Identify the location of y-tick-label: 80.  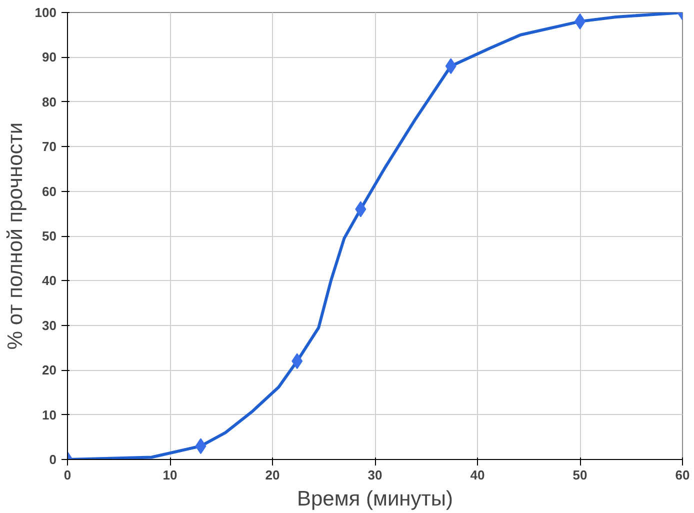
(49, 102).